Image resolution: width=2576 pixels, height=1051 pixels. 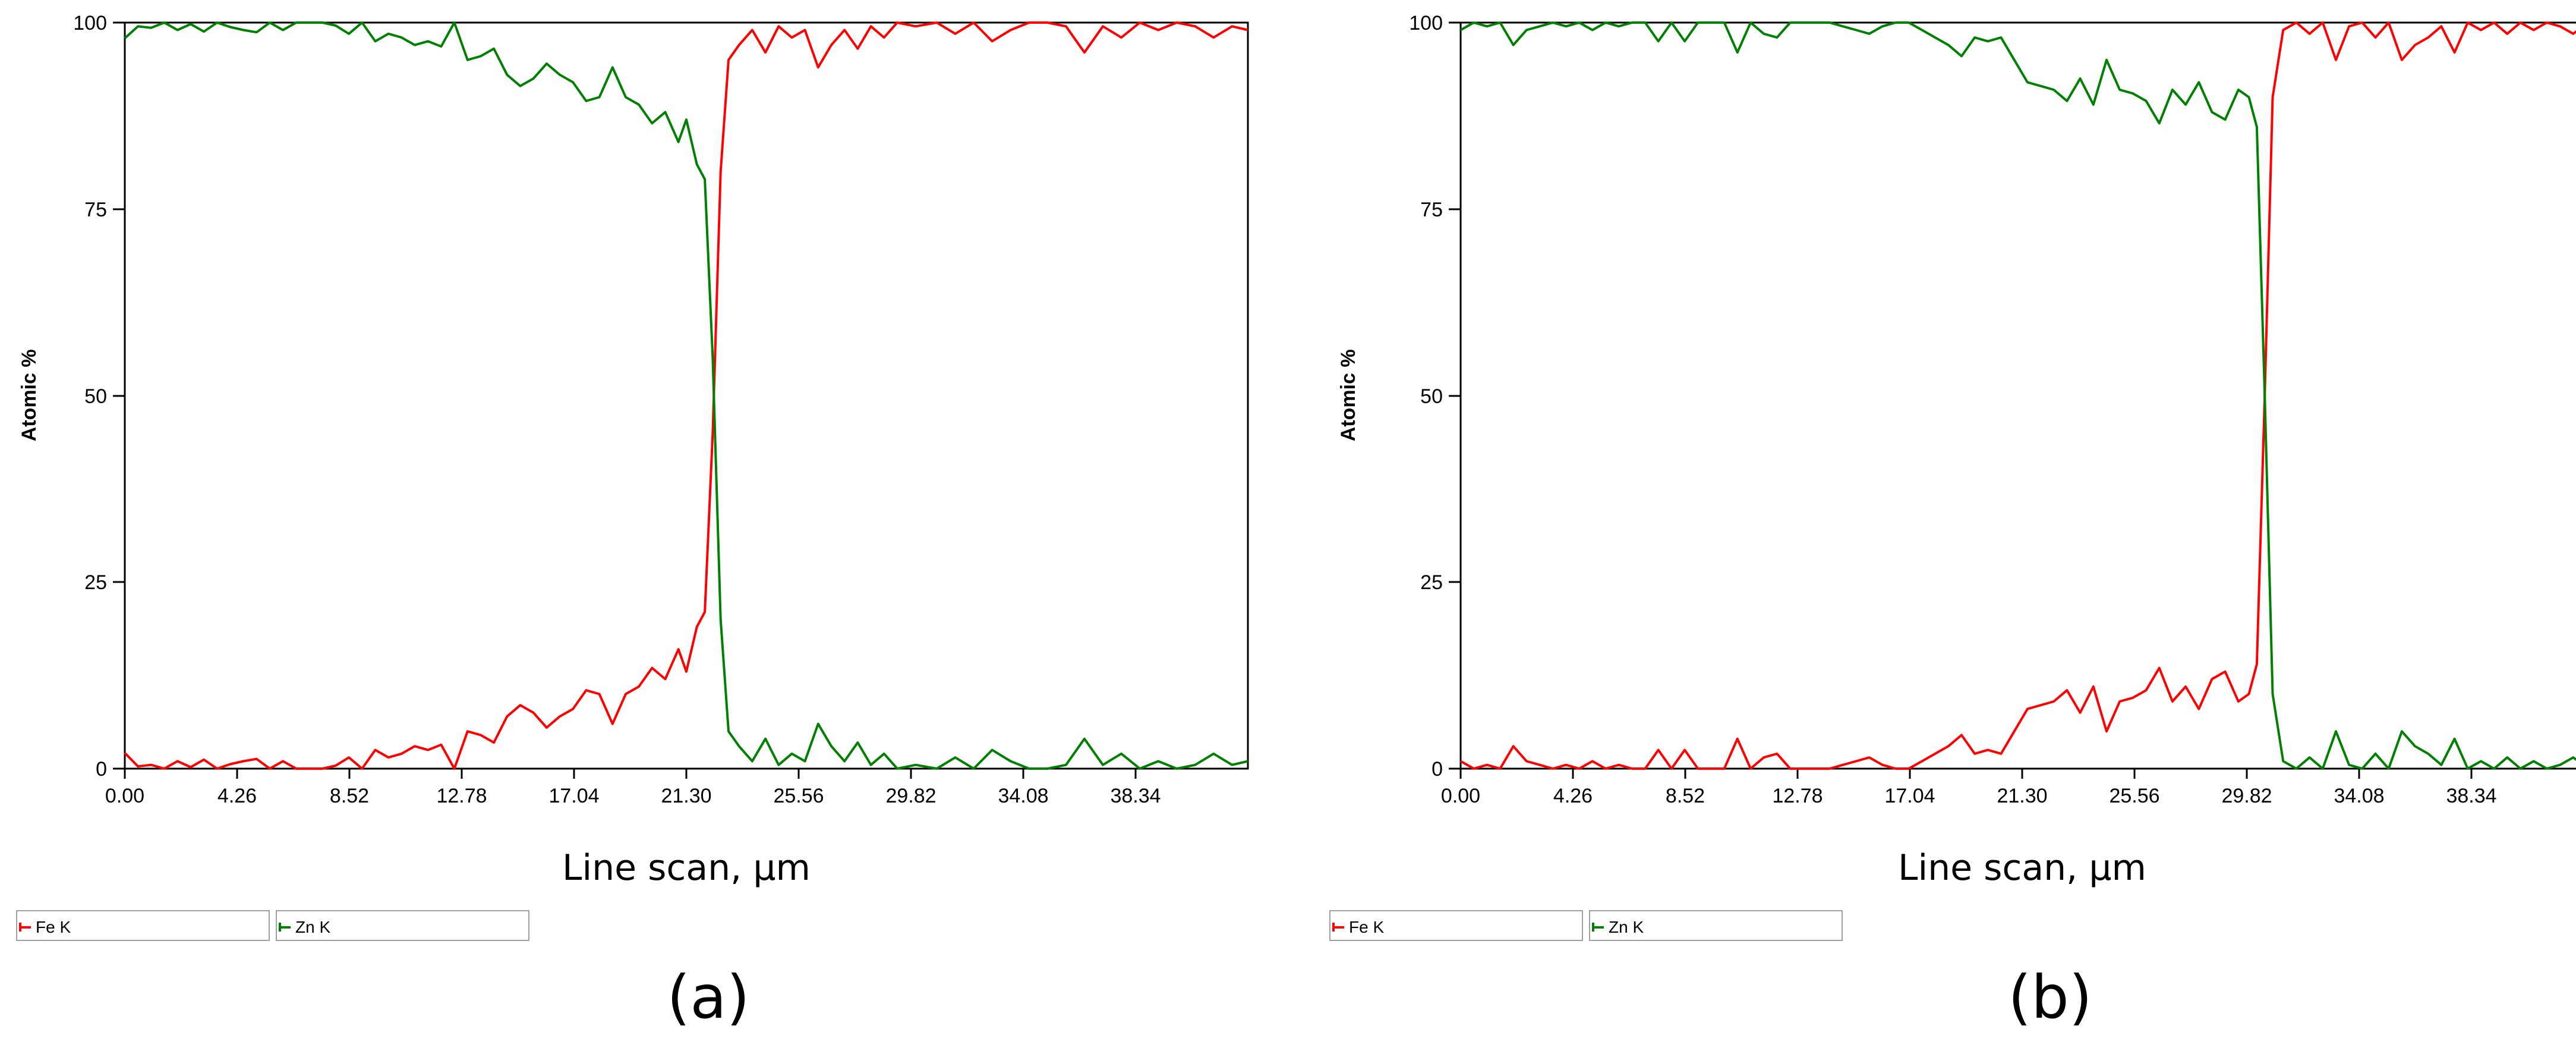 I want to click on legend-label-zn-b: Zn K, so click(x=1627, y=927).